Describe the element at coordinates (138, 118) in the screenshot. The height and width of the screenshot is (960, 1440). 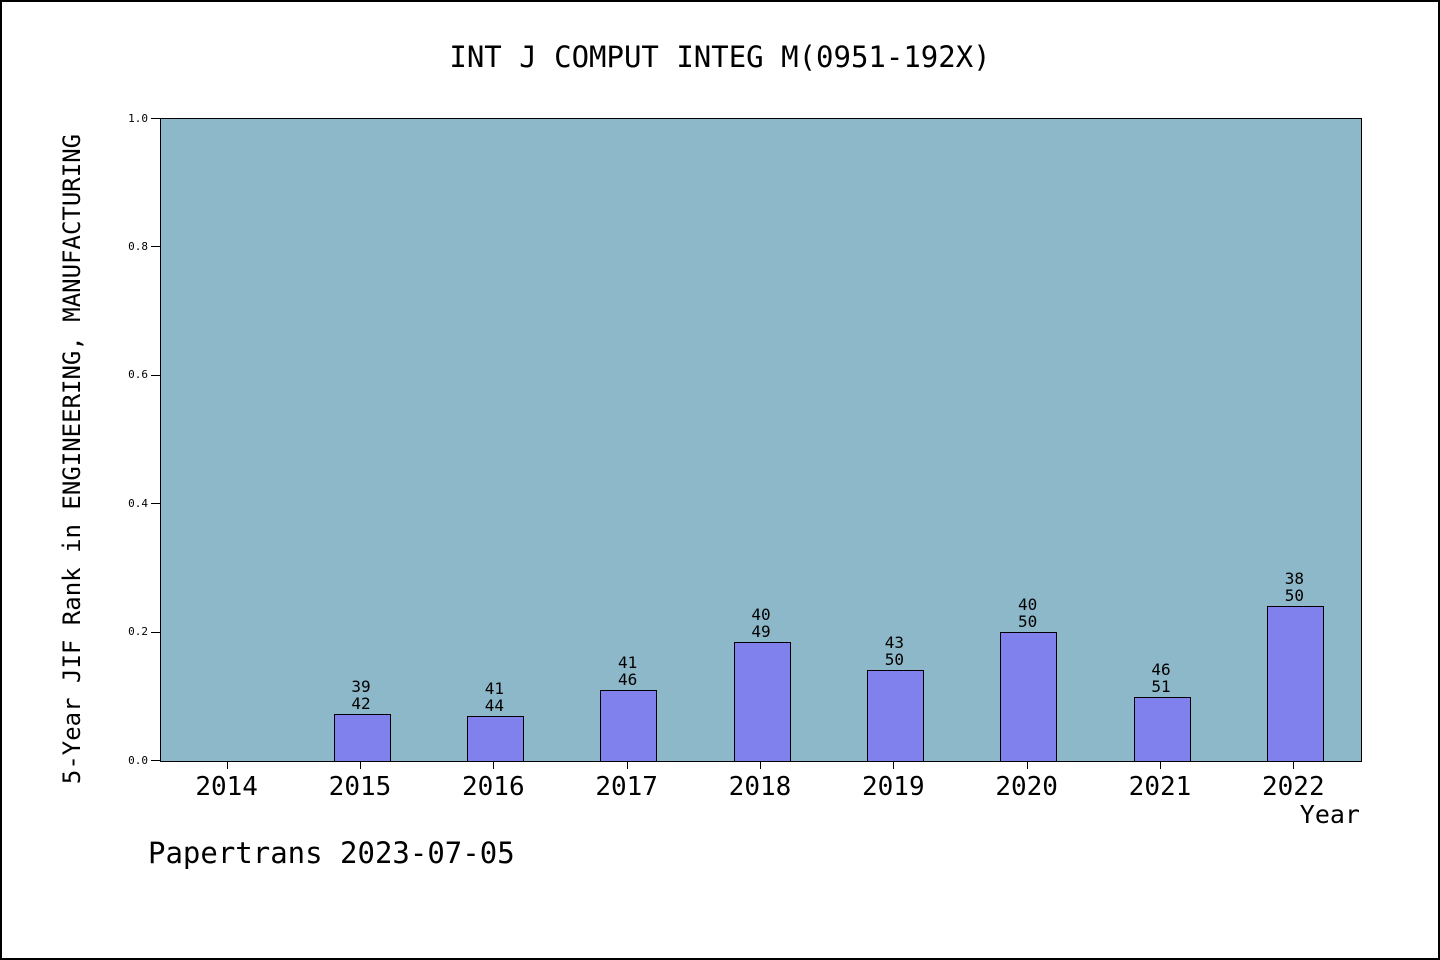
I see `y-tick-label: 1.0` at that location.